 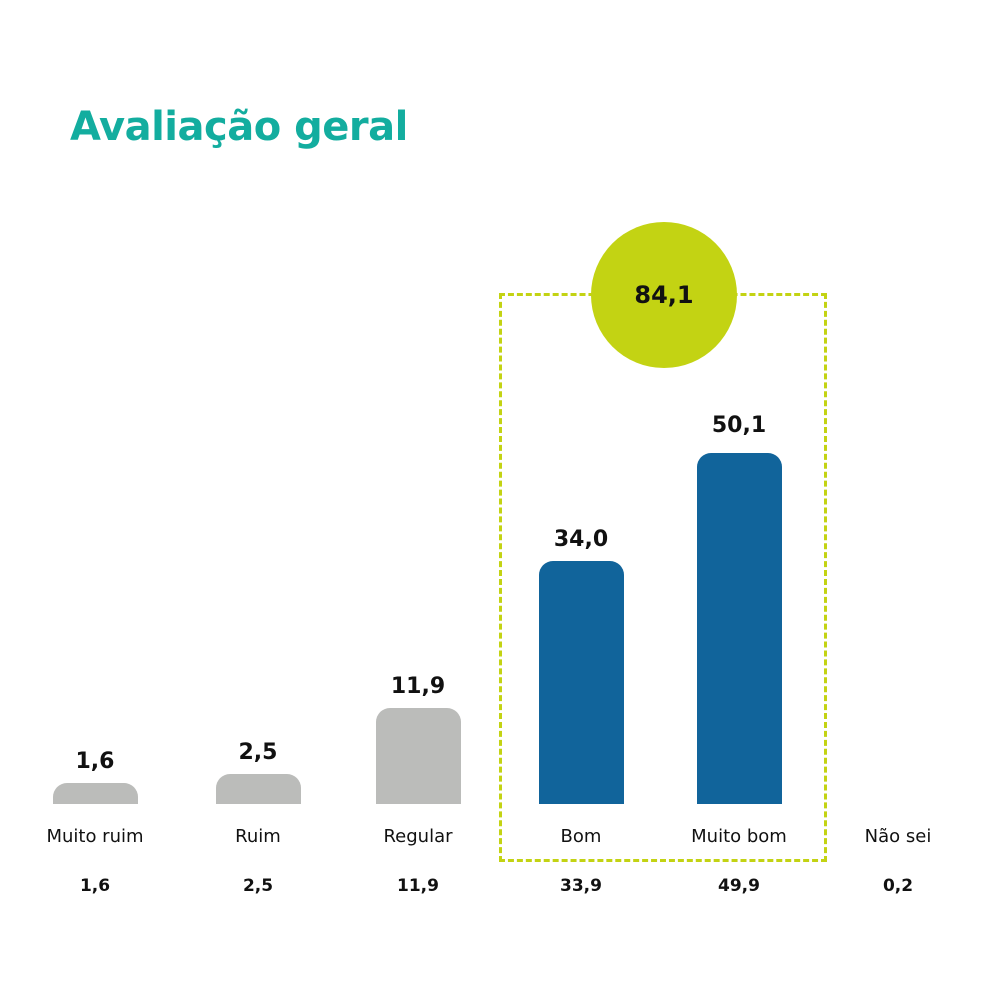 What do you see at coordinates (239, 127) in the screenshot?
I see `chart-title: Avaliação geral` at bounding box center [239, 127].